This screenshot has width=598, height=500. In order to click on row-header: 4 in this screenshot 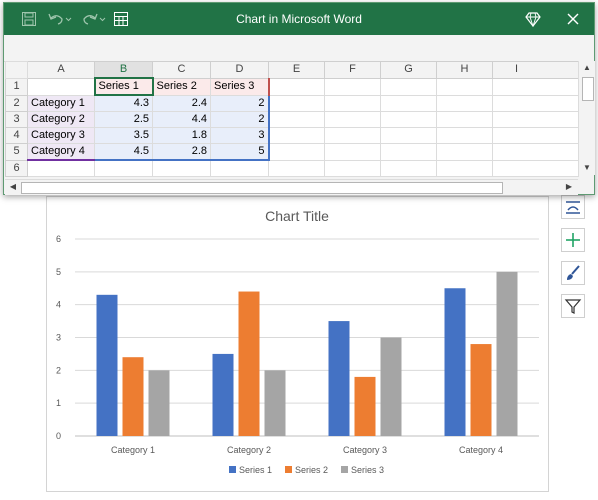, I will do `click(16, 135)`.